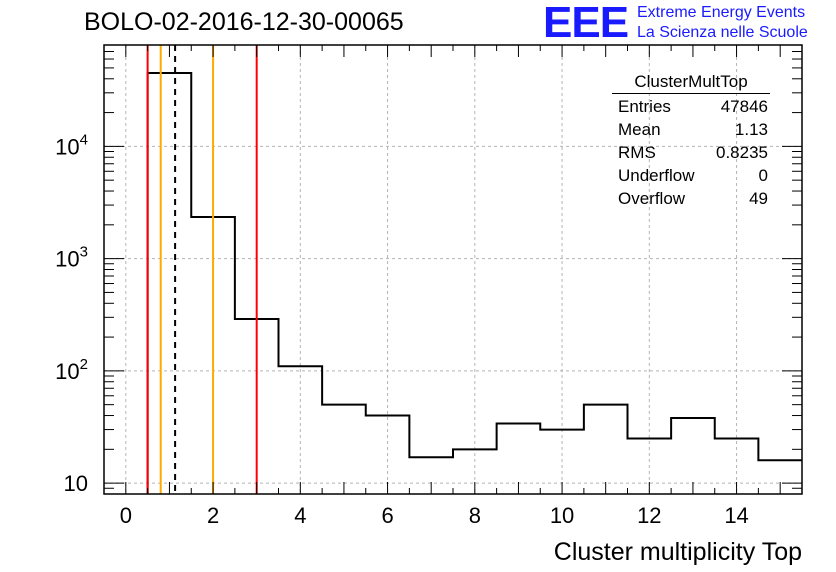  I want to click on stats-label: Mean, so click(639, 129).